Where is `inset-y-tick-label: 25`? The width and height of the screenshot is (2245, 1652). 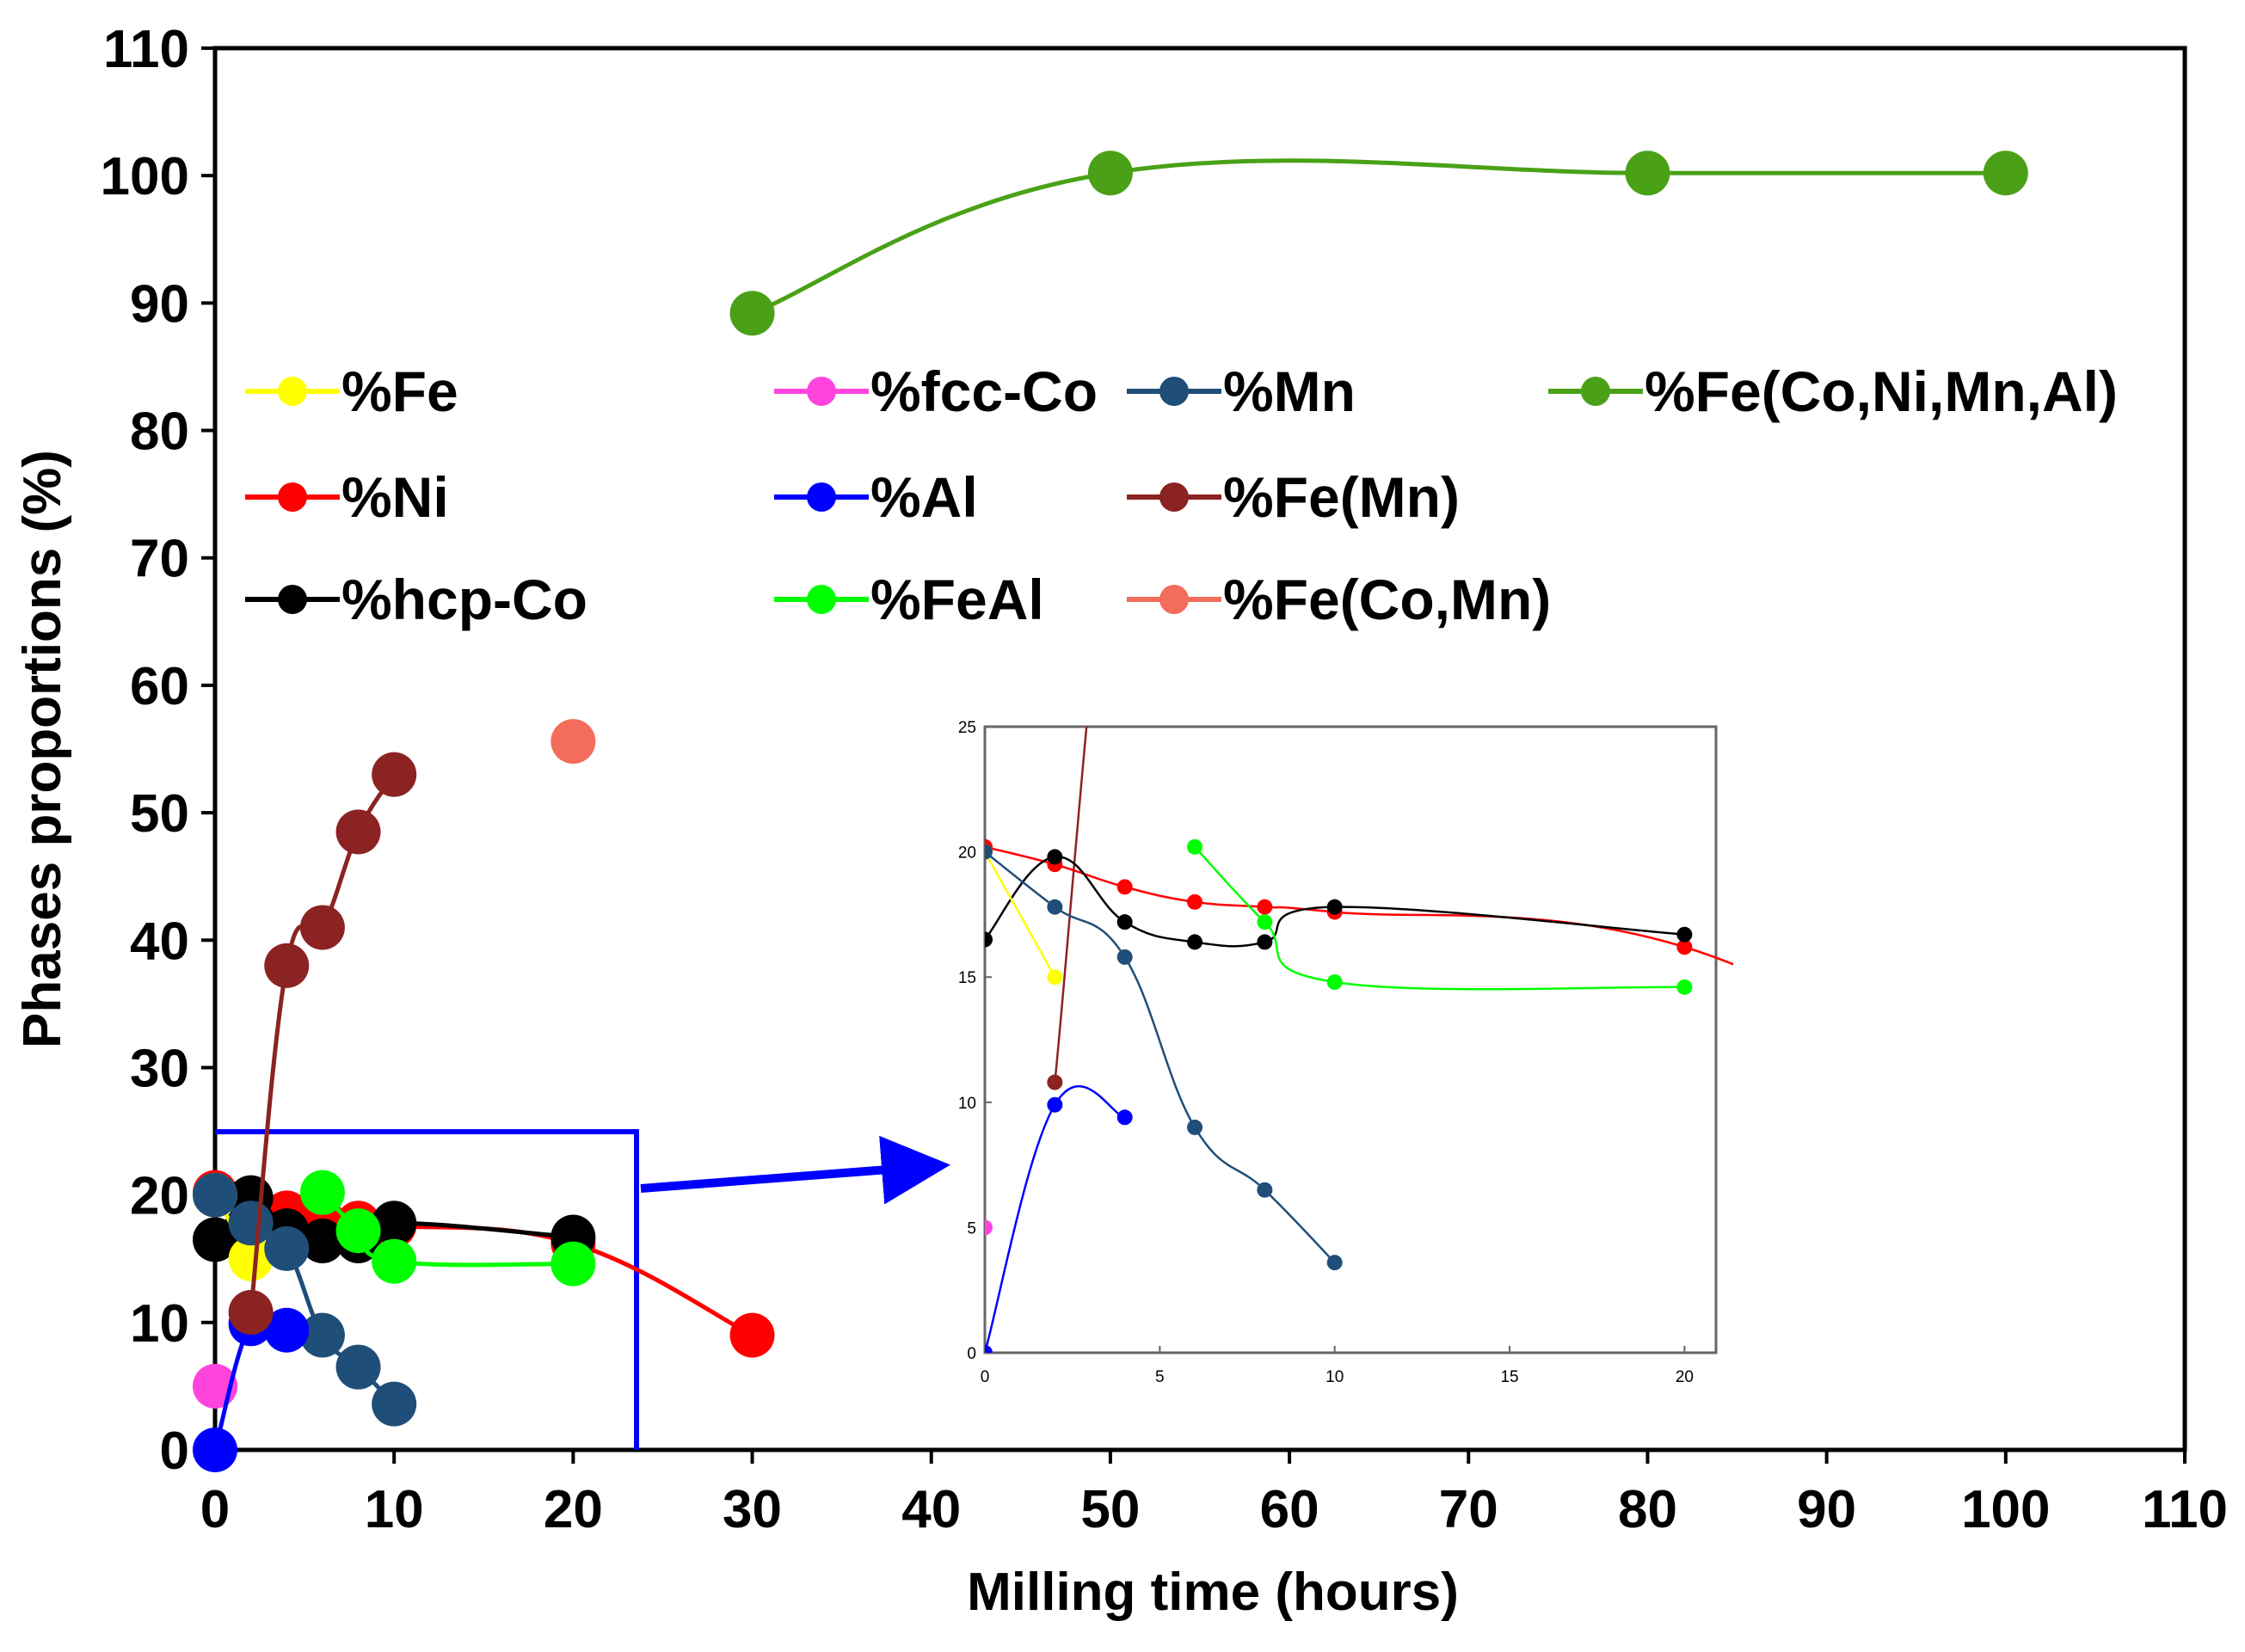
inset-y-tick-label: 25 is located at coordinates (967, 728).